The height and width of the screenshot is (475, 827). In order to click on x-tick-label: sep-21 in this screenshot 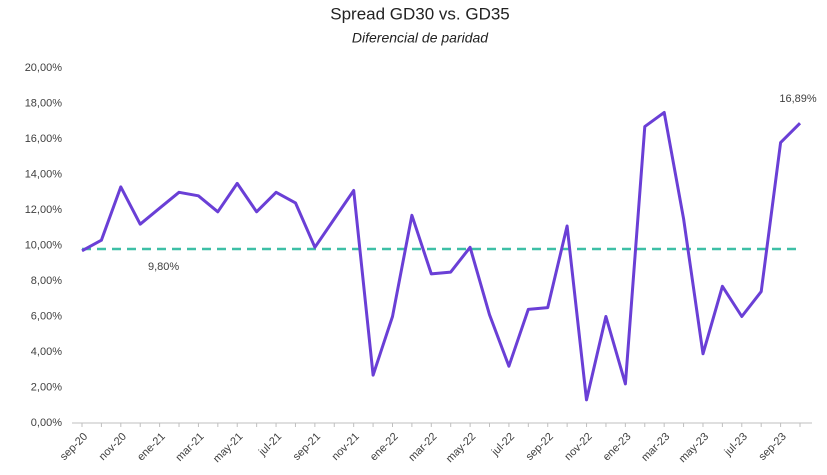, I will do `click(307, 447)`.